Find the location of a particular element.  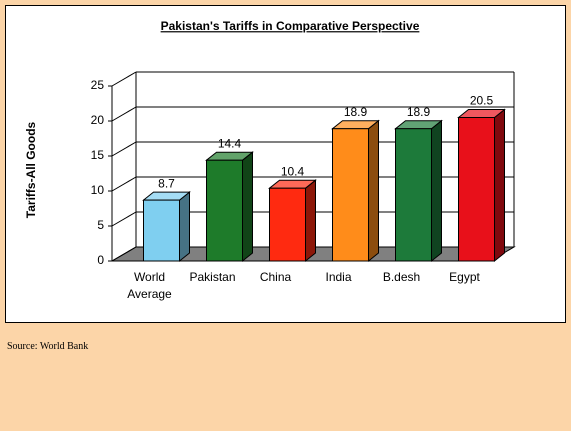

y-tick-label: 10 is located at coordinates (98, 190).